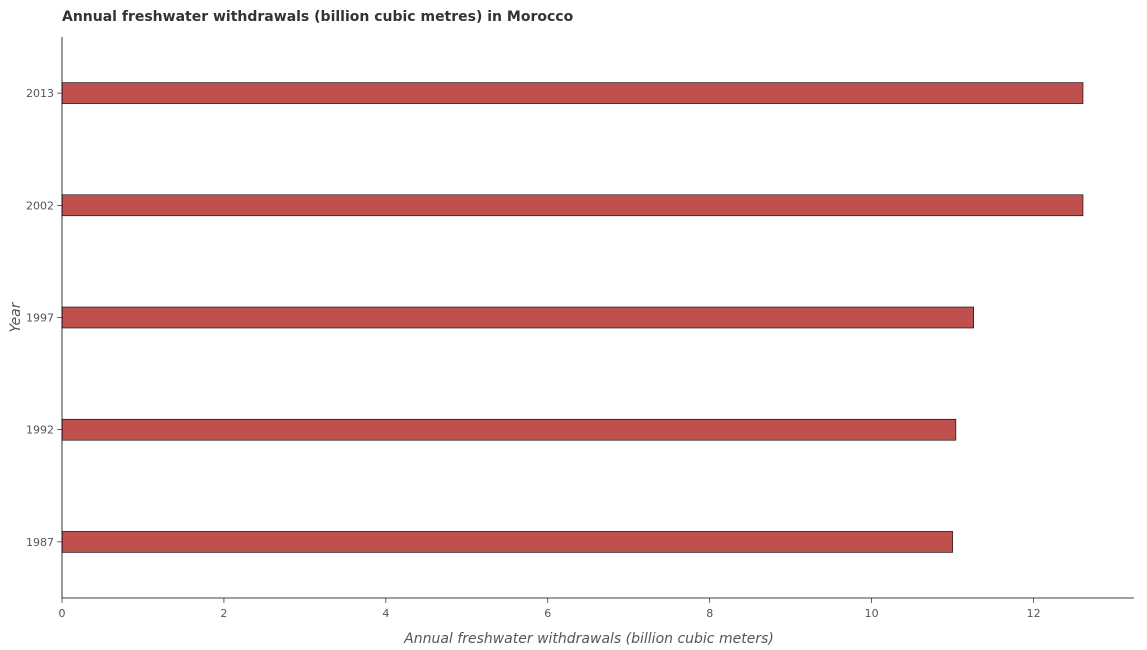 This screenshot has width=1147, height=650. I want to click on bar-1997, so click(517, 317).